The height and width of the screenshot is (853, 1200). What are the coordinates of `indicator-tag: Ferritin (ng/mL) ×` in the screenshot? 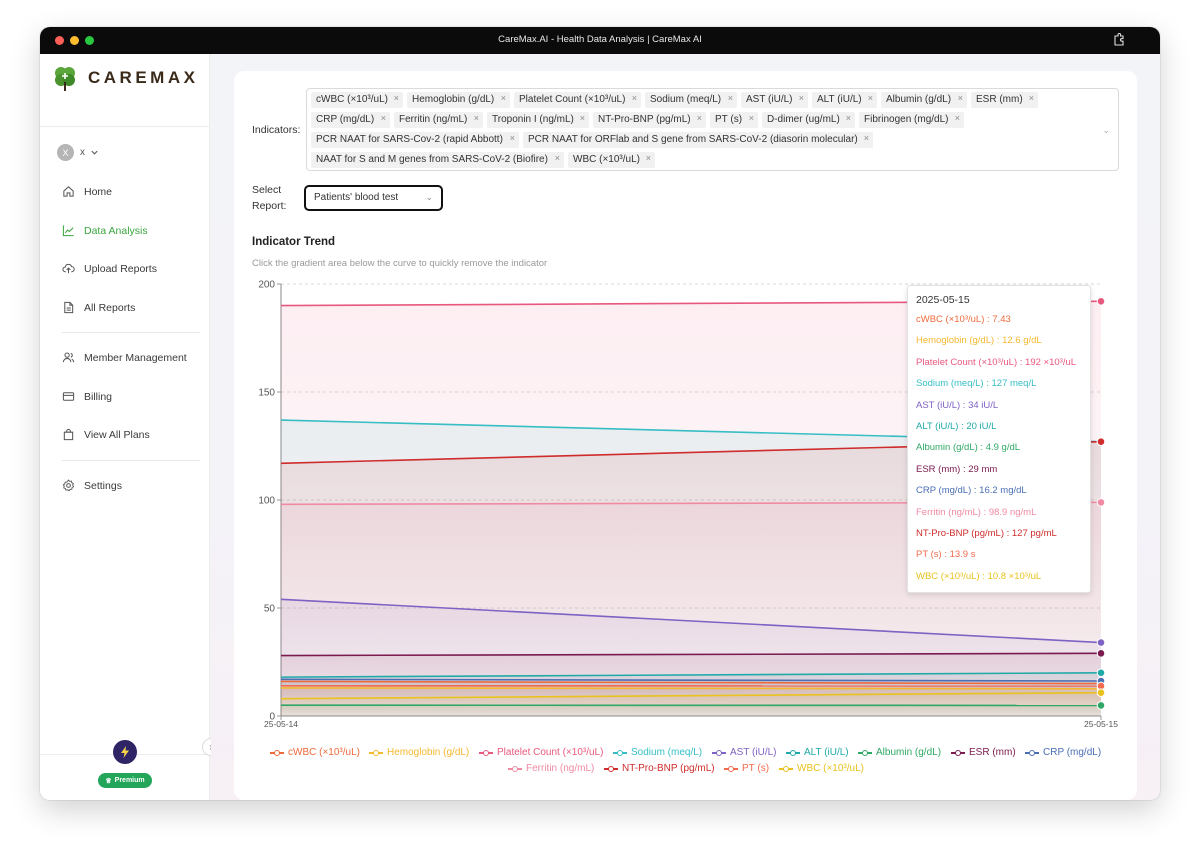 It's located at (438, 120).